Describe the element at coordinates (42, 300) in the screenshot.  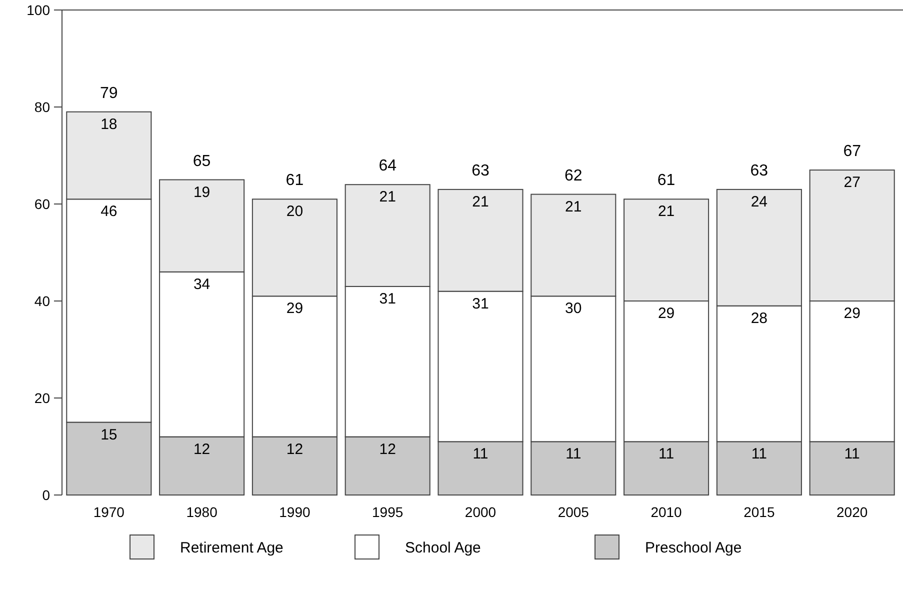
I see `y-tick-label: 40` at that location.